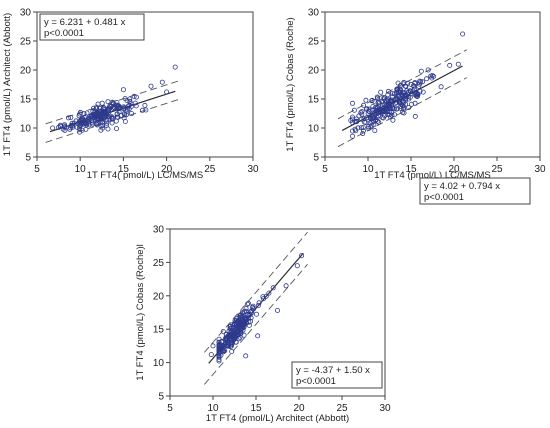 Image resolution: width=550 pixels, height=428 pixels. I want to click on regression-equation: y = -4.37 + 1.50 x, so click(333, 370).